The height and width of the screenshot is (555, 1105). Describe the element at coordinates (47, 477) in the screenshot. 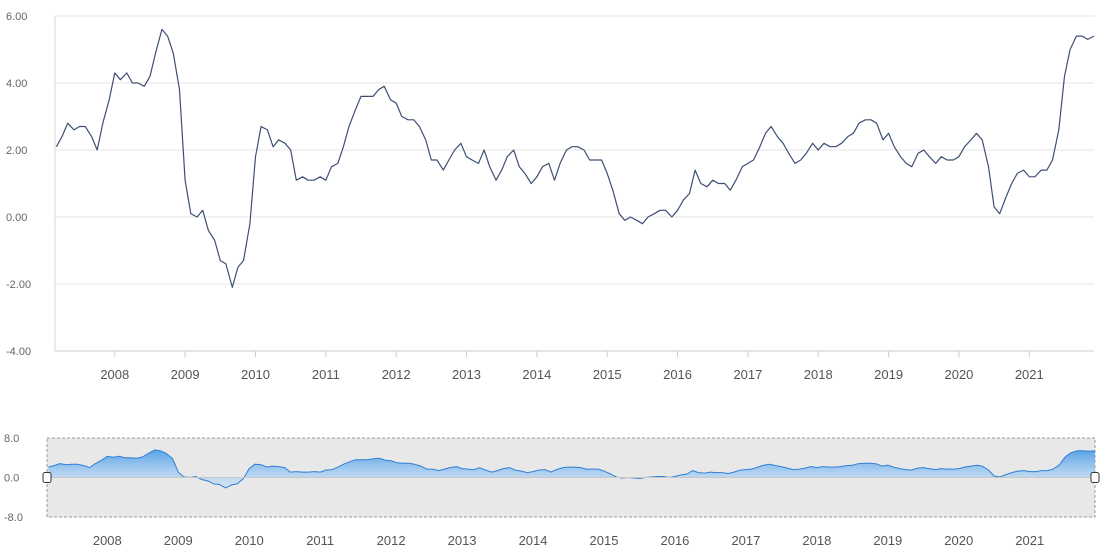

I see `navigator-left-handle` at that location.